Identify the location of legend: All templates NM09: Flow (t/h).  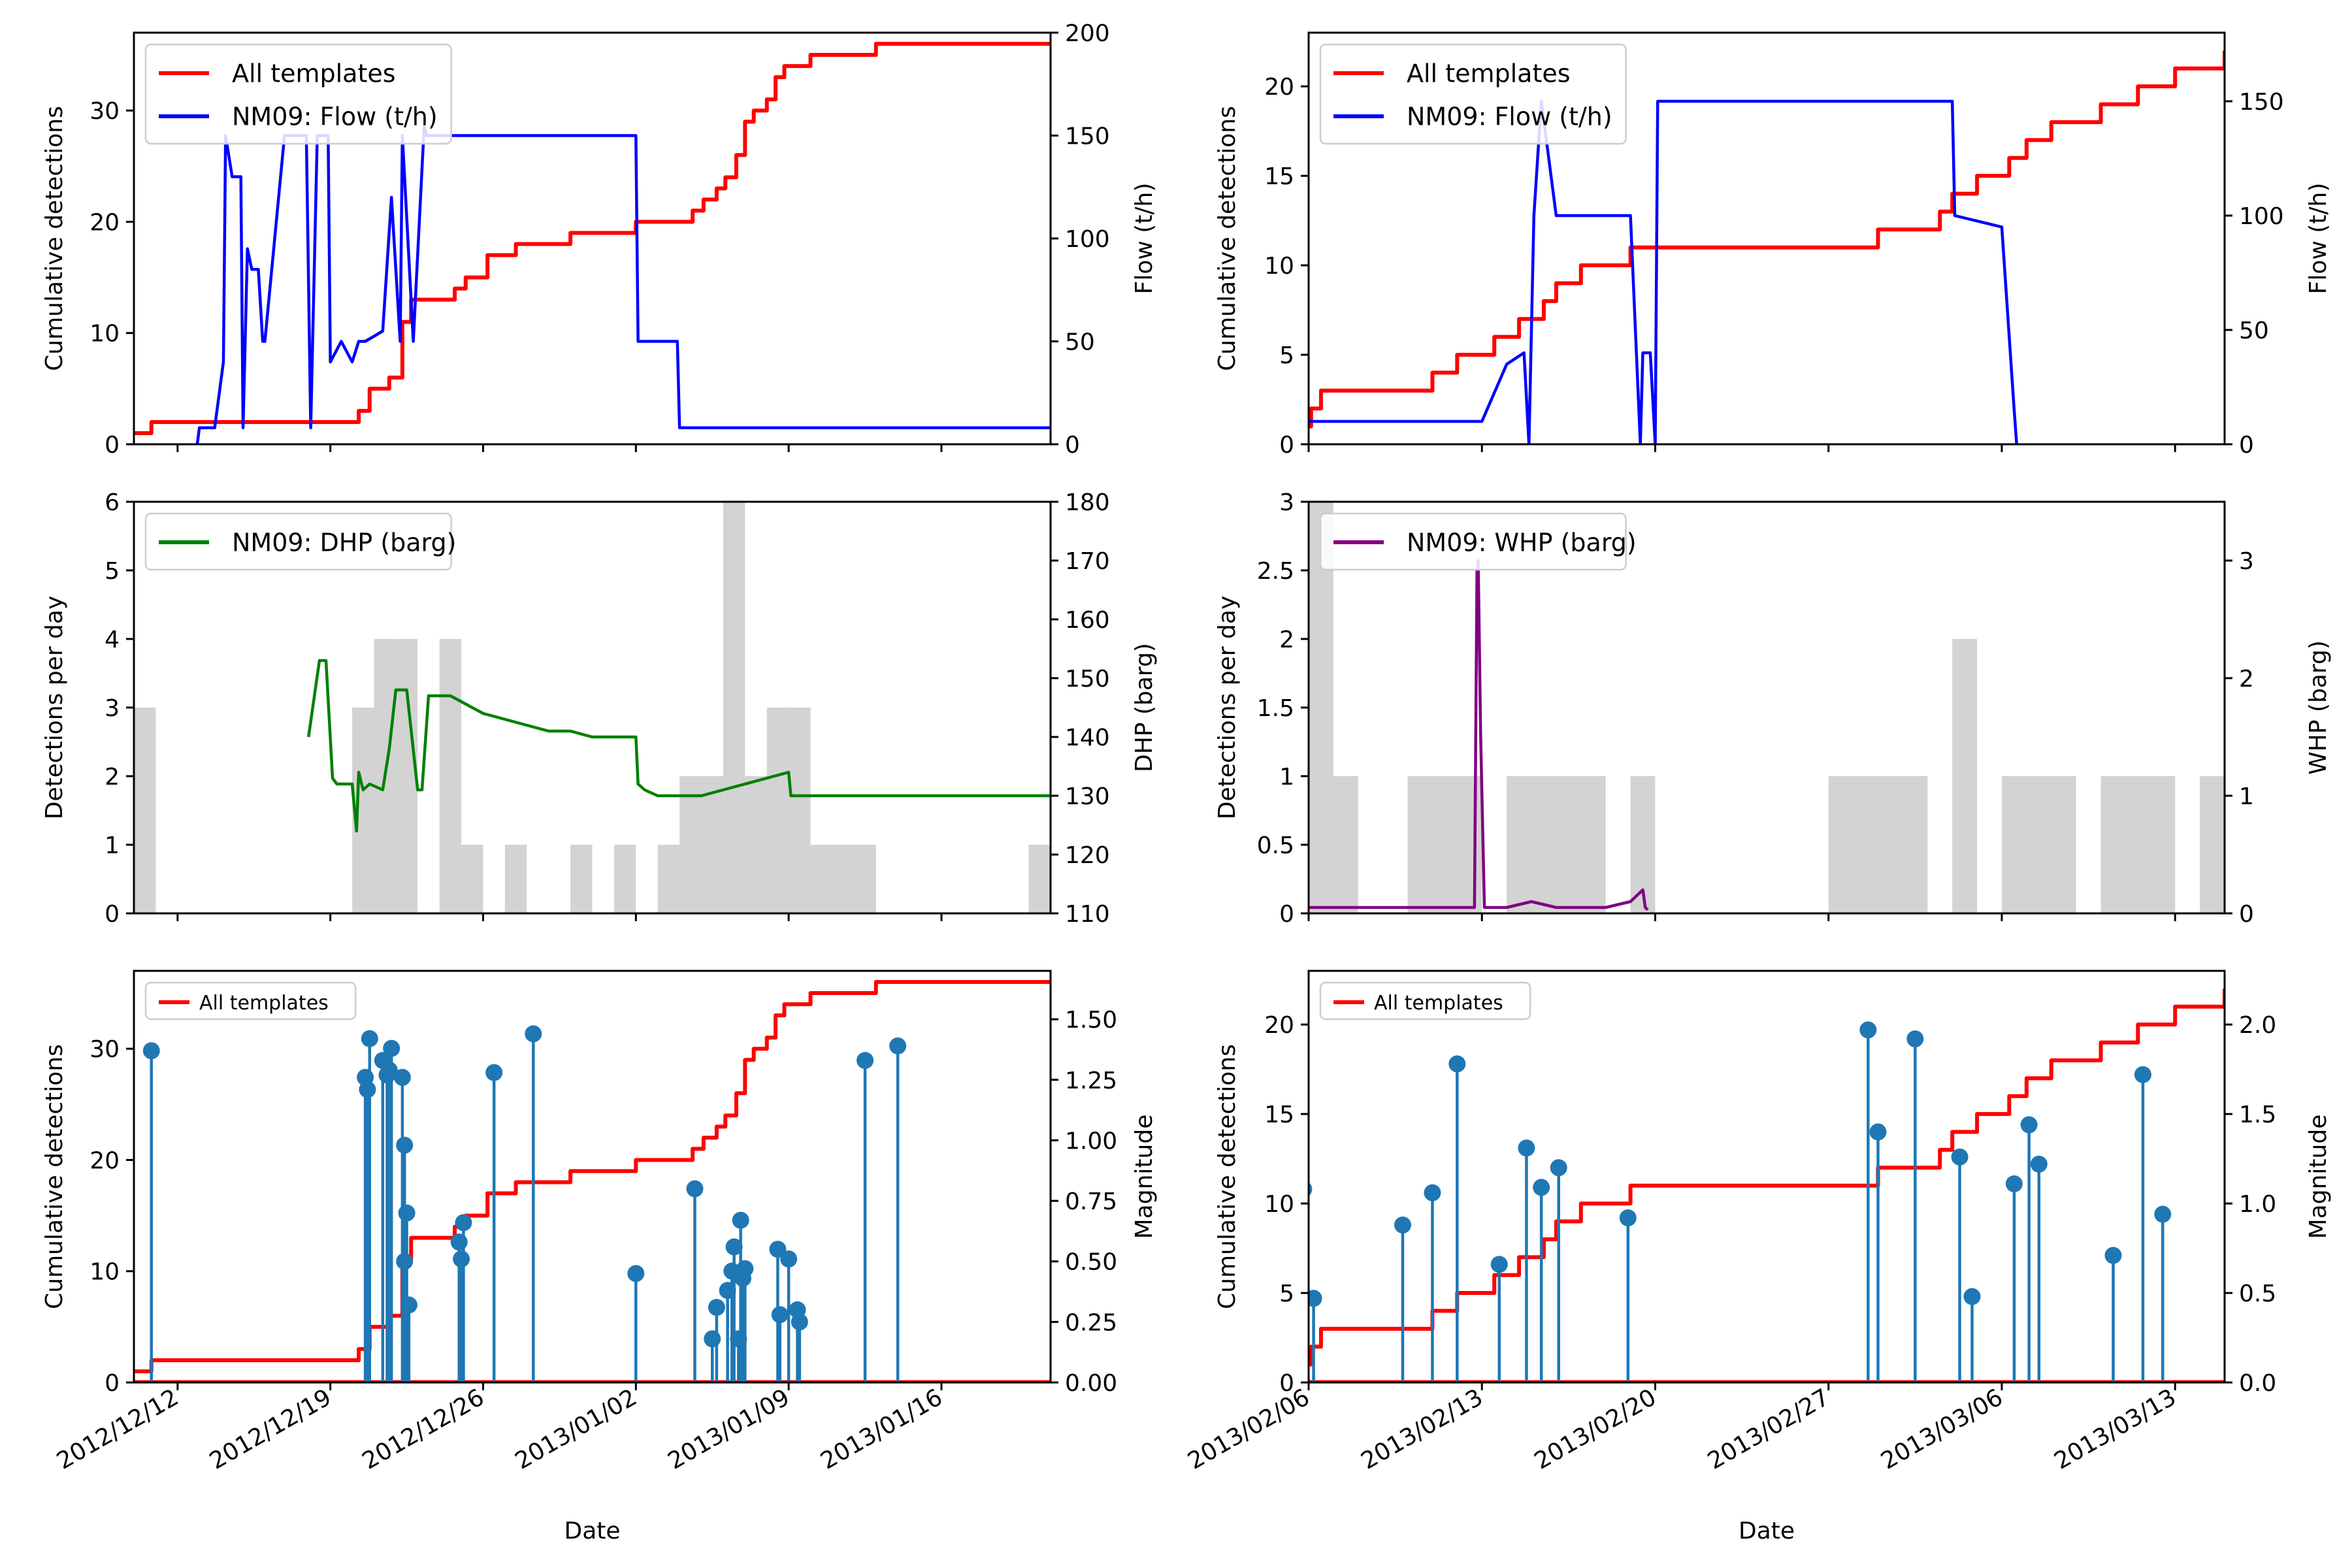
(298, 94).